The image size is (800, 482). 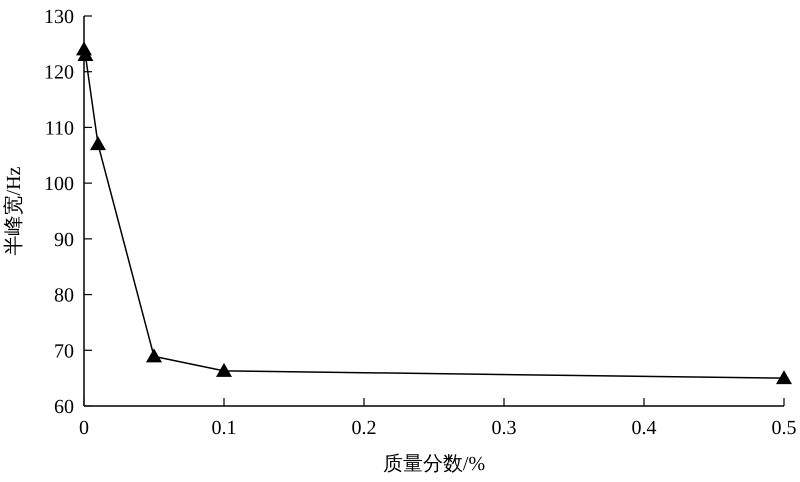 I want to click on x-tick-label: 0.2, so click(x=364, y=428).